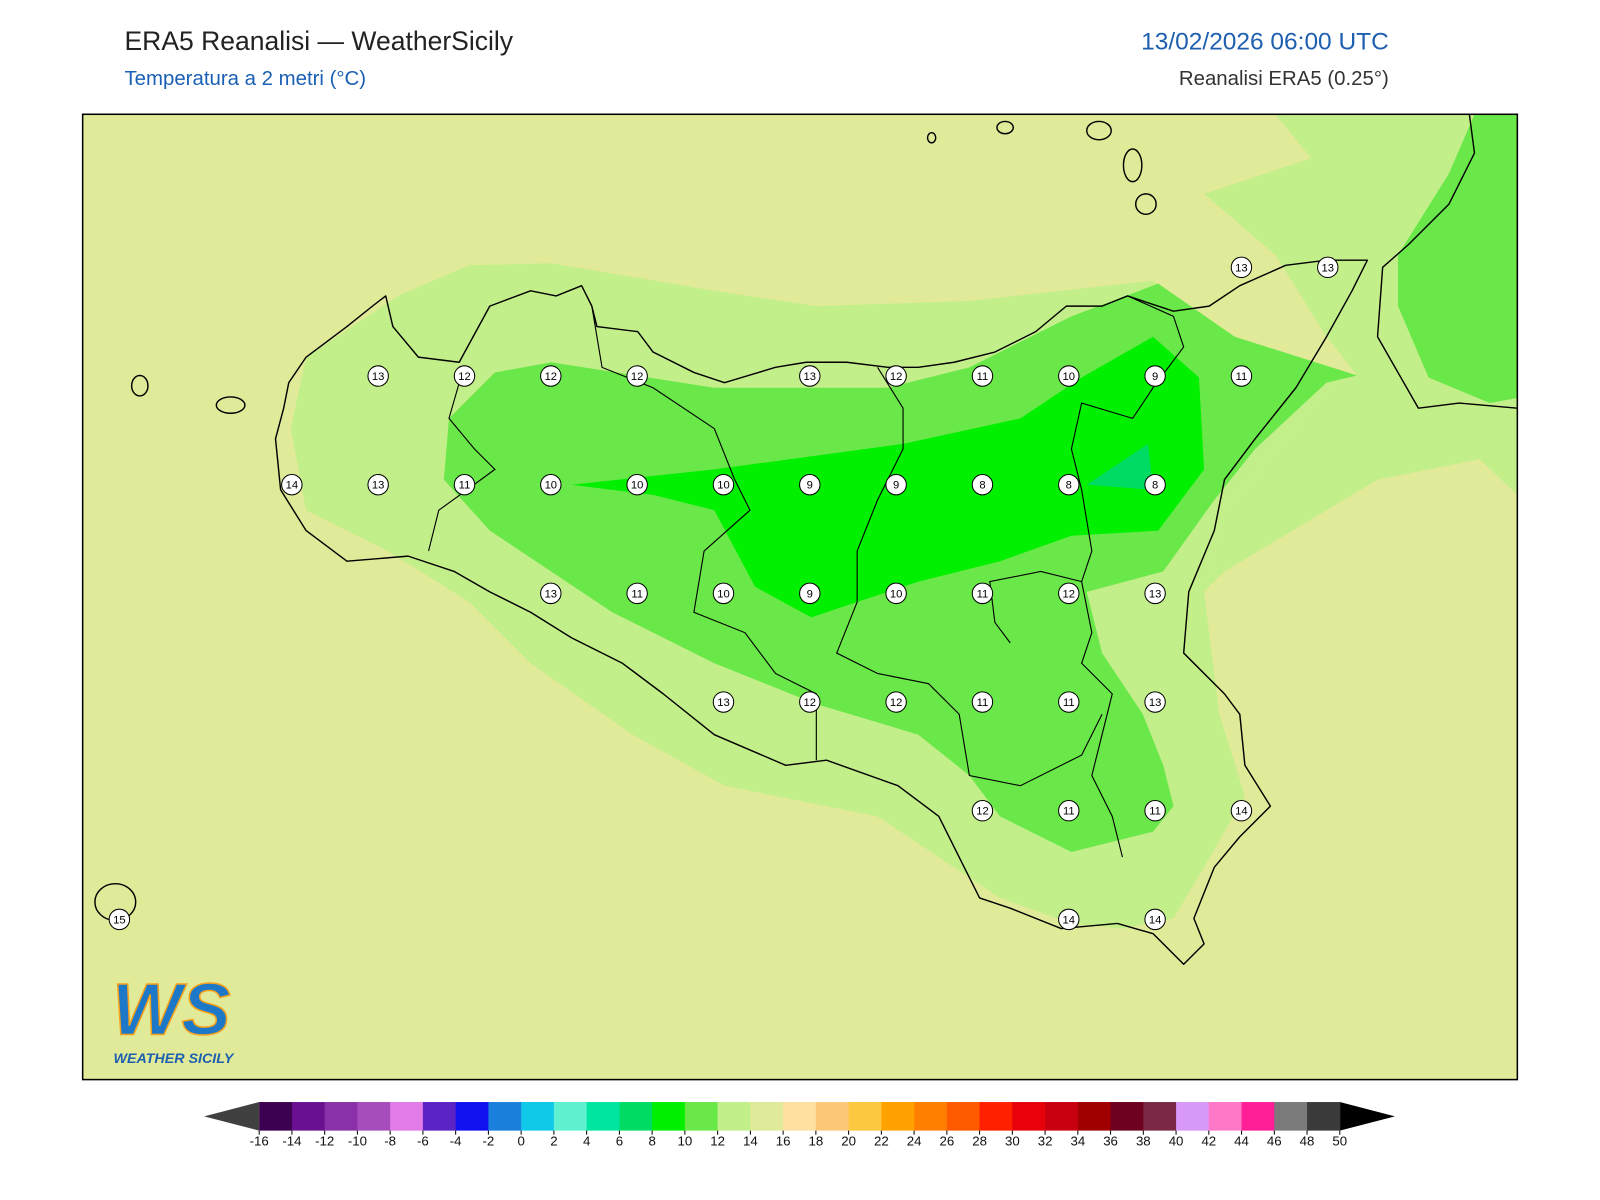 This screenshot has width=1600, height=1200. I want to click on colorbar-tick-label: -8, so click(390, 1140).